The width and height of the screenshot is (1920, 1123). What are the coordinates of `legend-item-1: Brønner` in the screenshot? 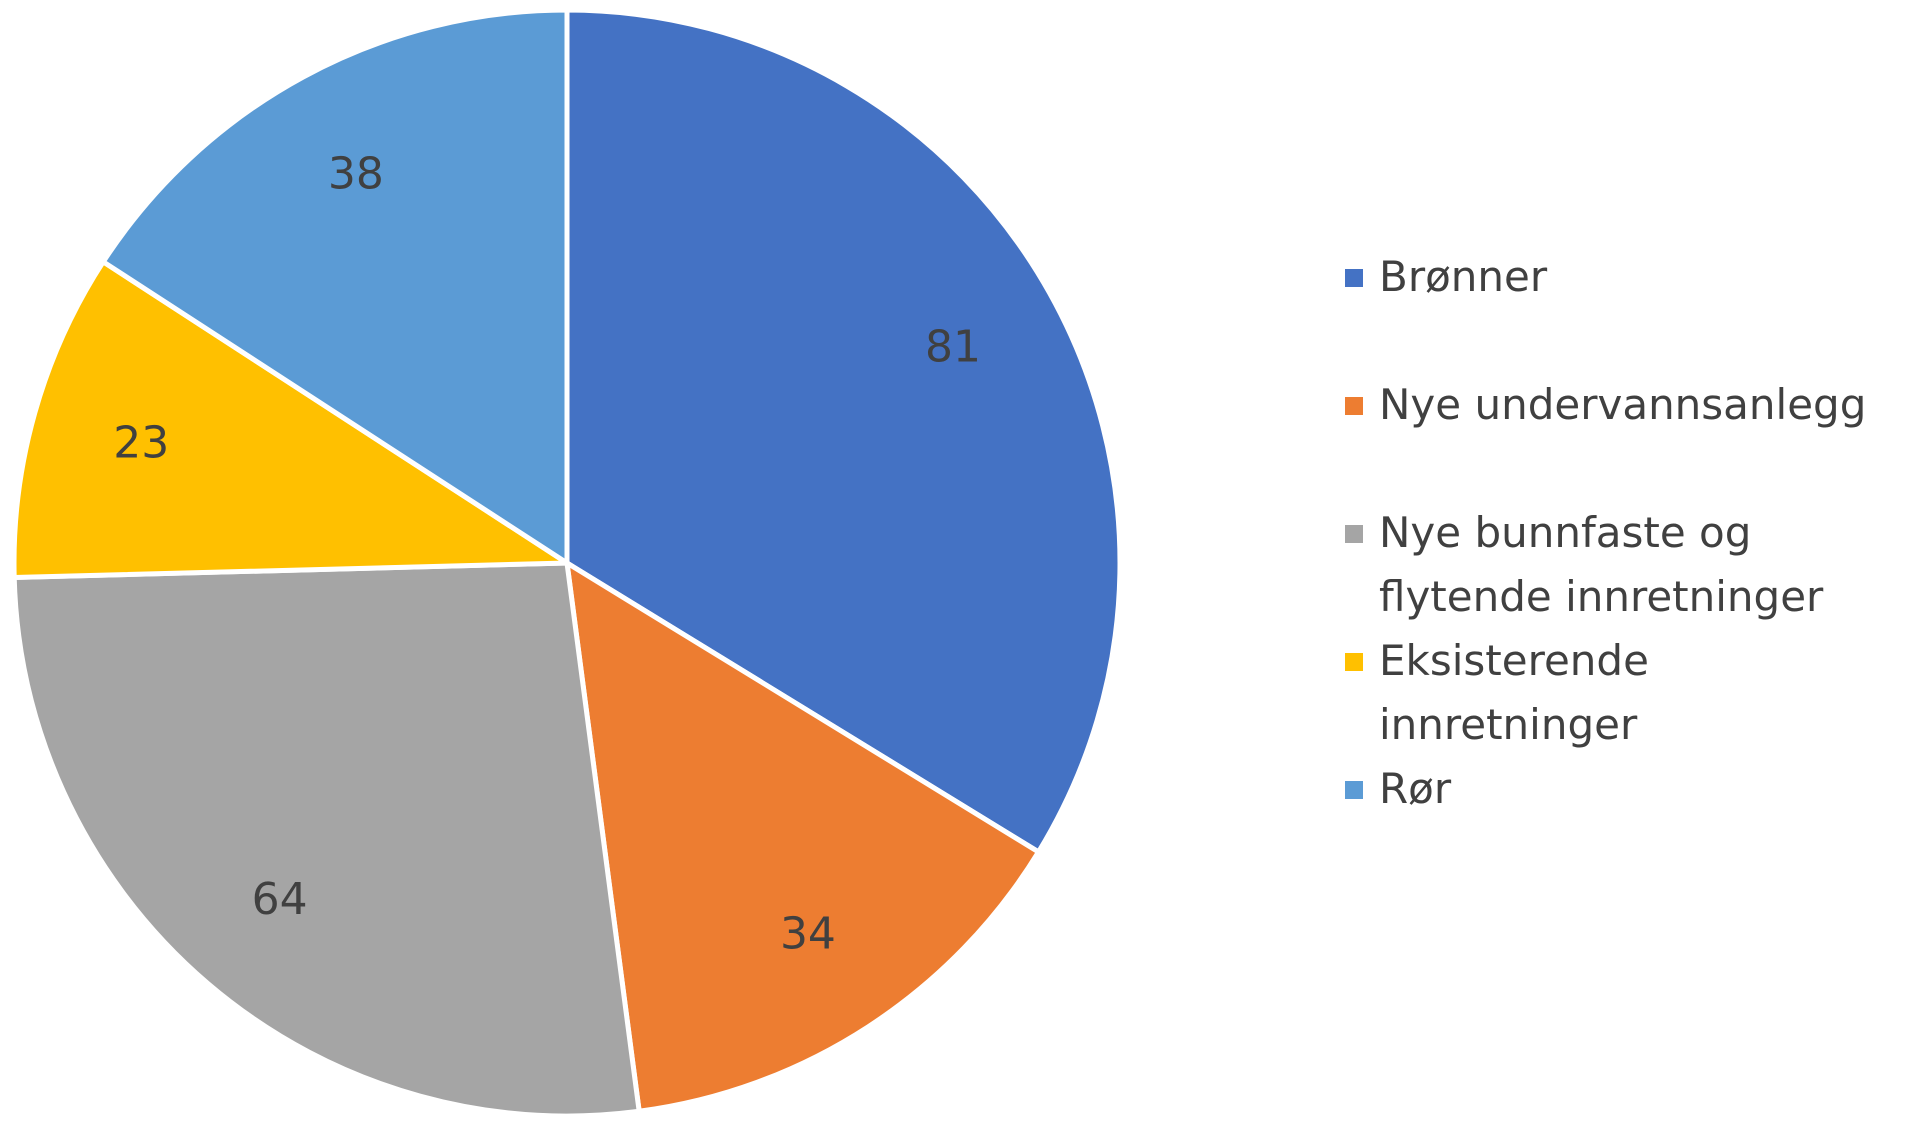 It's located at (1630, 309).